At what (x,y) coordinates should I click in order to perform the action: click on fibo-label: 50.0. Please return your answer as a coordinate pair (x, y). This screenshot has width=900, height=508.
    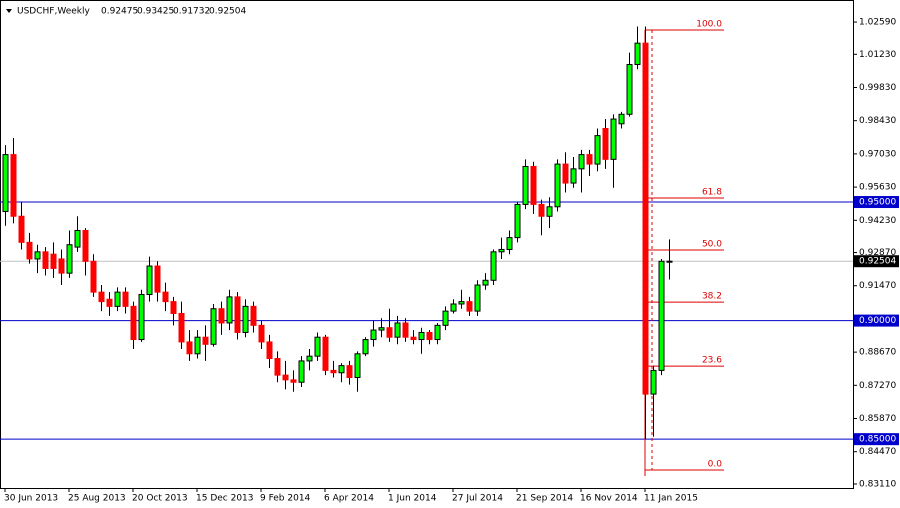
    Looking at the image, I should click on (712, 244).